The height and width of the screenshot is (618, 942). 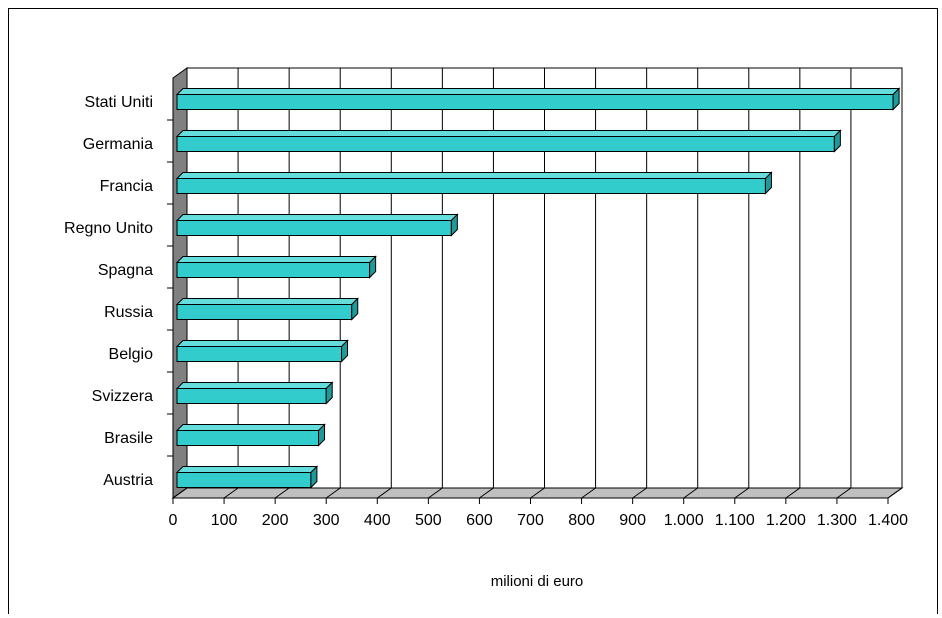 I want to click on x-tick-label: 0, so click(x=173, y=520).